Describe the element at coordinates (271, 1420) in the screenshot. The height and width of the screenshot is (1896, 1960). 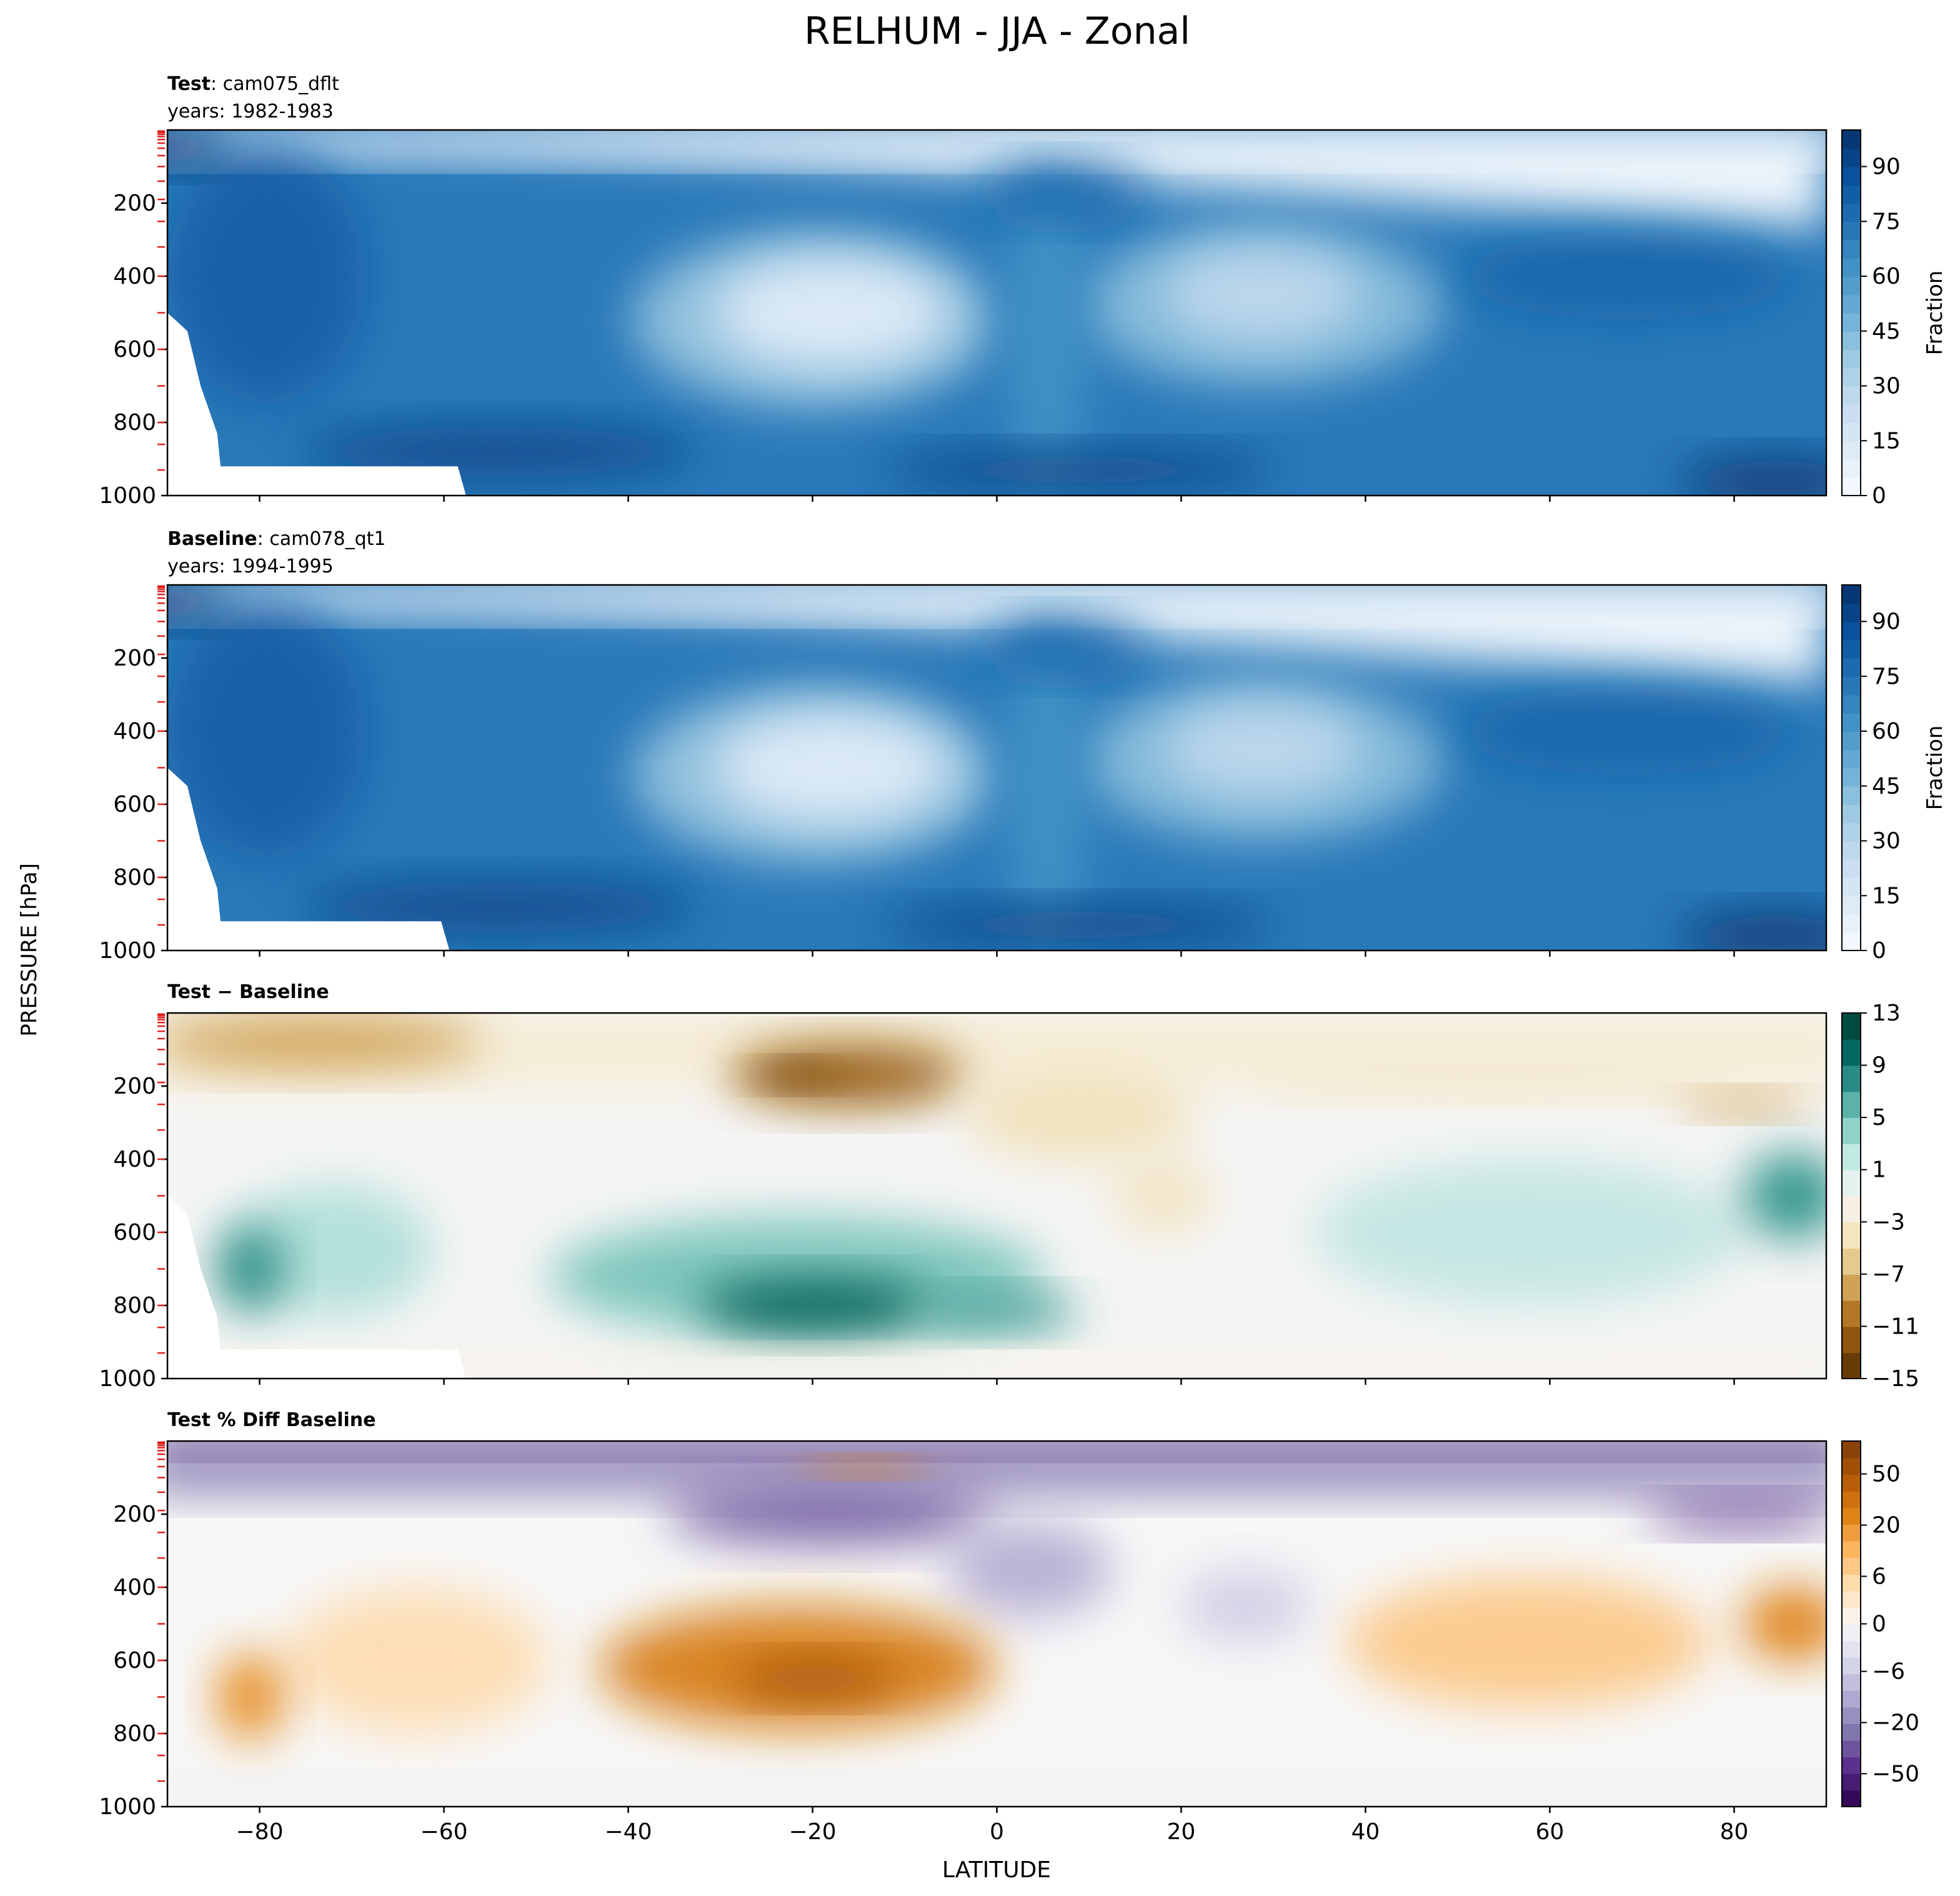
I see `panel-pctdiff-title: Test % Diff Baseline` at that location.